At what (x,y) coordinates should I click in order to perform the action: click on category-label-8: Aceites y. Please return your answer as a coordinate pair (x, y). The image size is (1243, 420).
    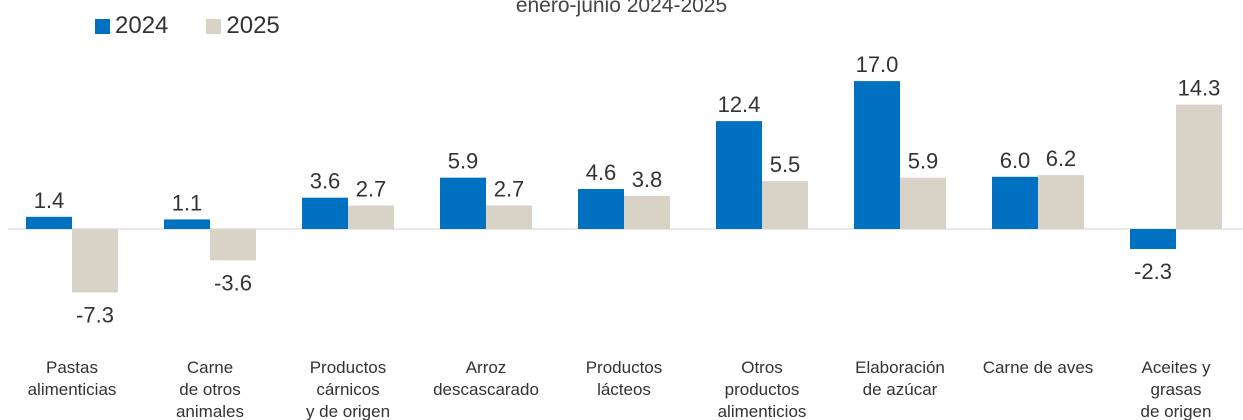
    Looking at the image, I should click on (1176, 367).